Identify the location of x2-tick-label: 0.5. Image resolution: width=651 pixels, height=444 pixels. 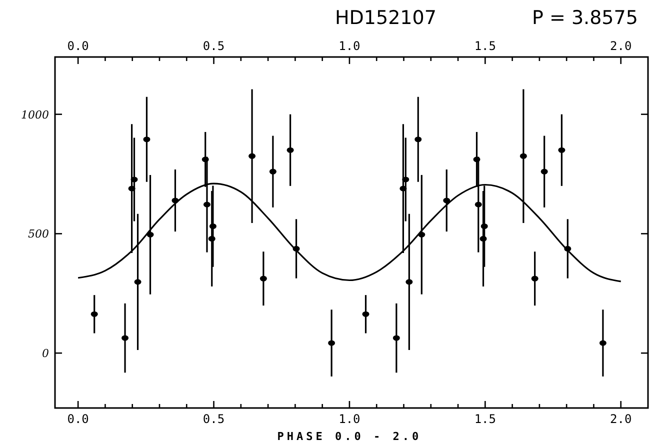
(213, 419).